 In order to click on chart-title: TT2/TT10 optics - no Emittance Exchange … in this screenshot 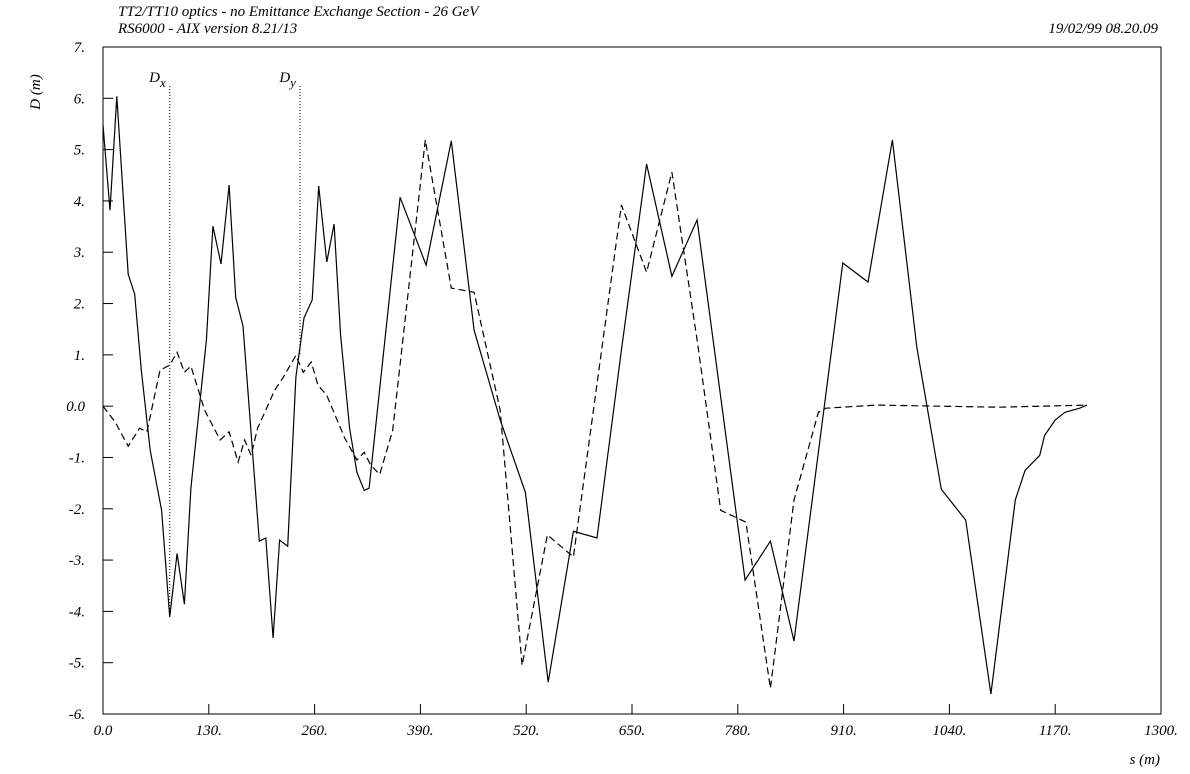, I will do `click(299, 12)`.